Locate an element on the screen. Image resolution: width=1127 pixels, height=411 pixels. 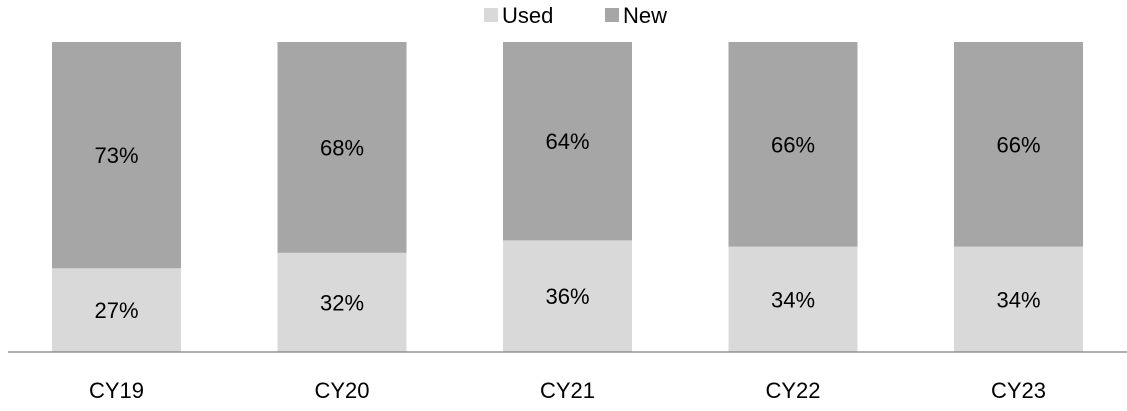
data-label-new-cy20: 68% is located at coordinates (342, 147).